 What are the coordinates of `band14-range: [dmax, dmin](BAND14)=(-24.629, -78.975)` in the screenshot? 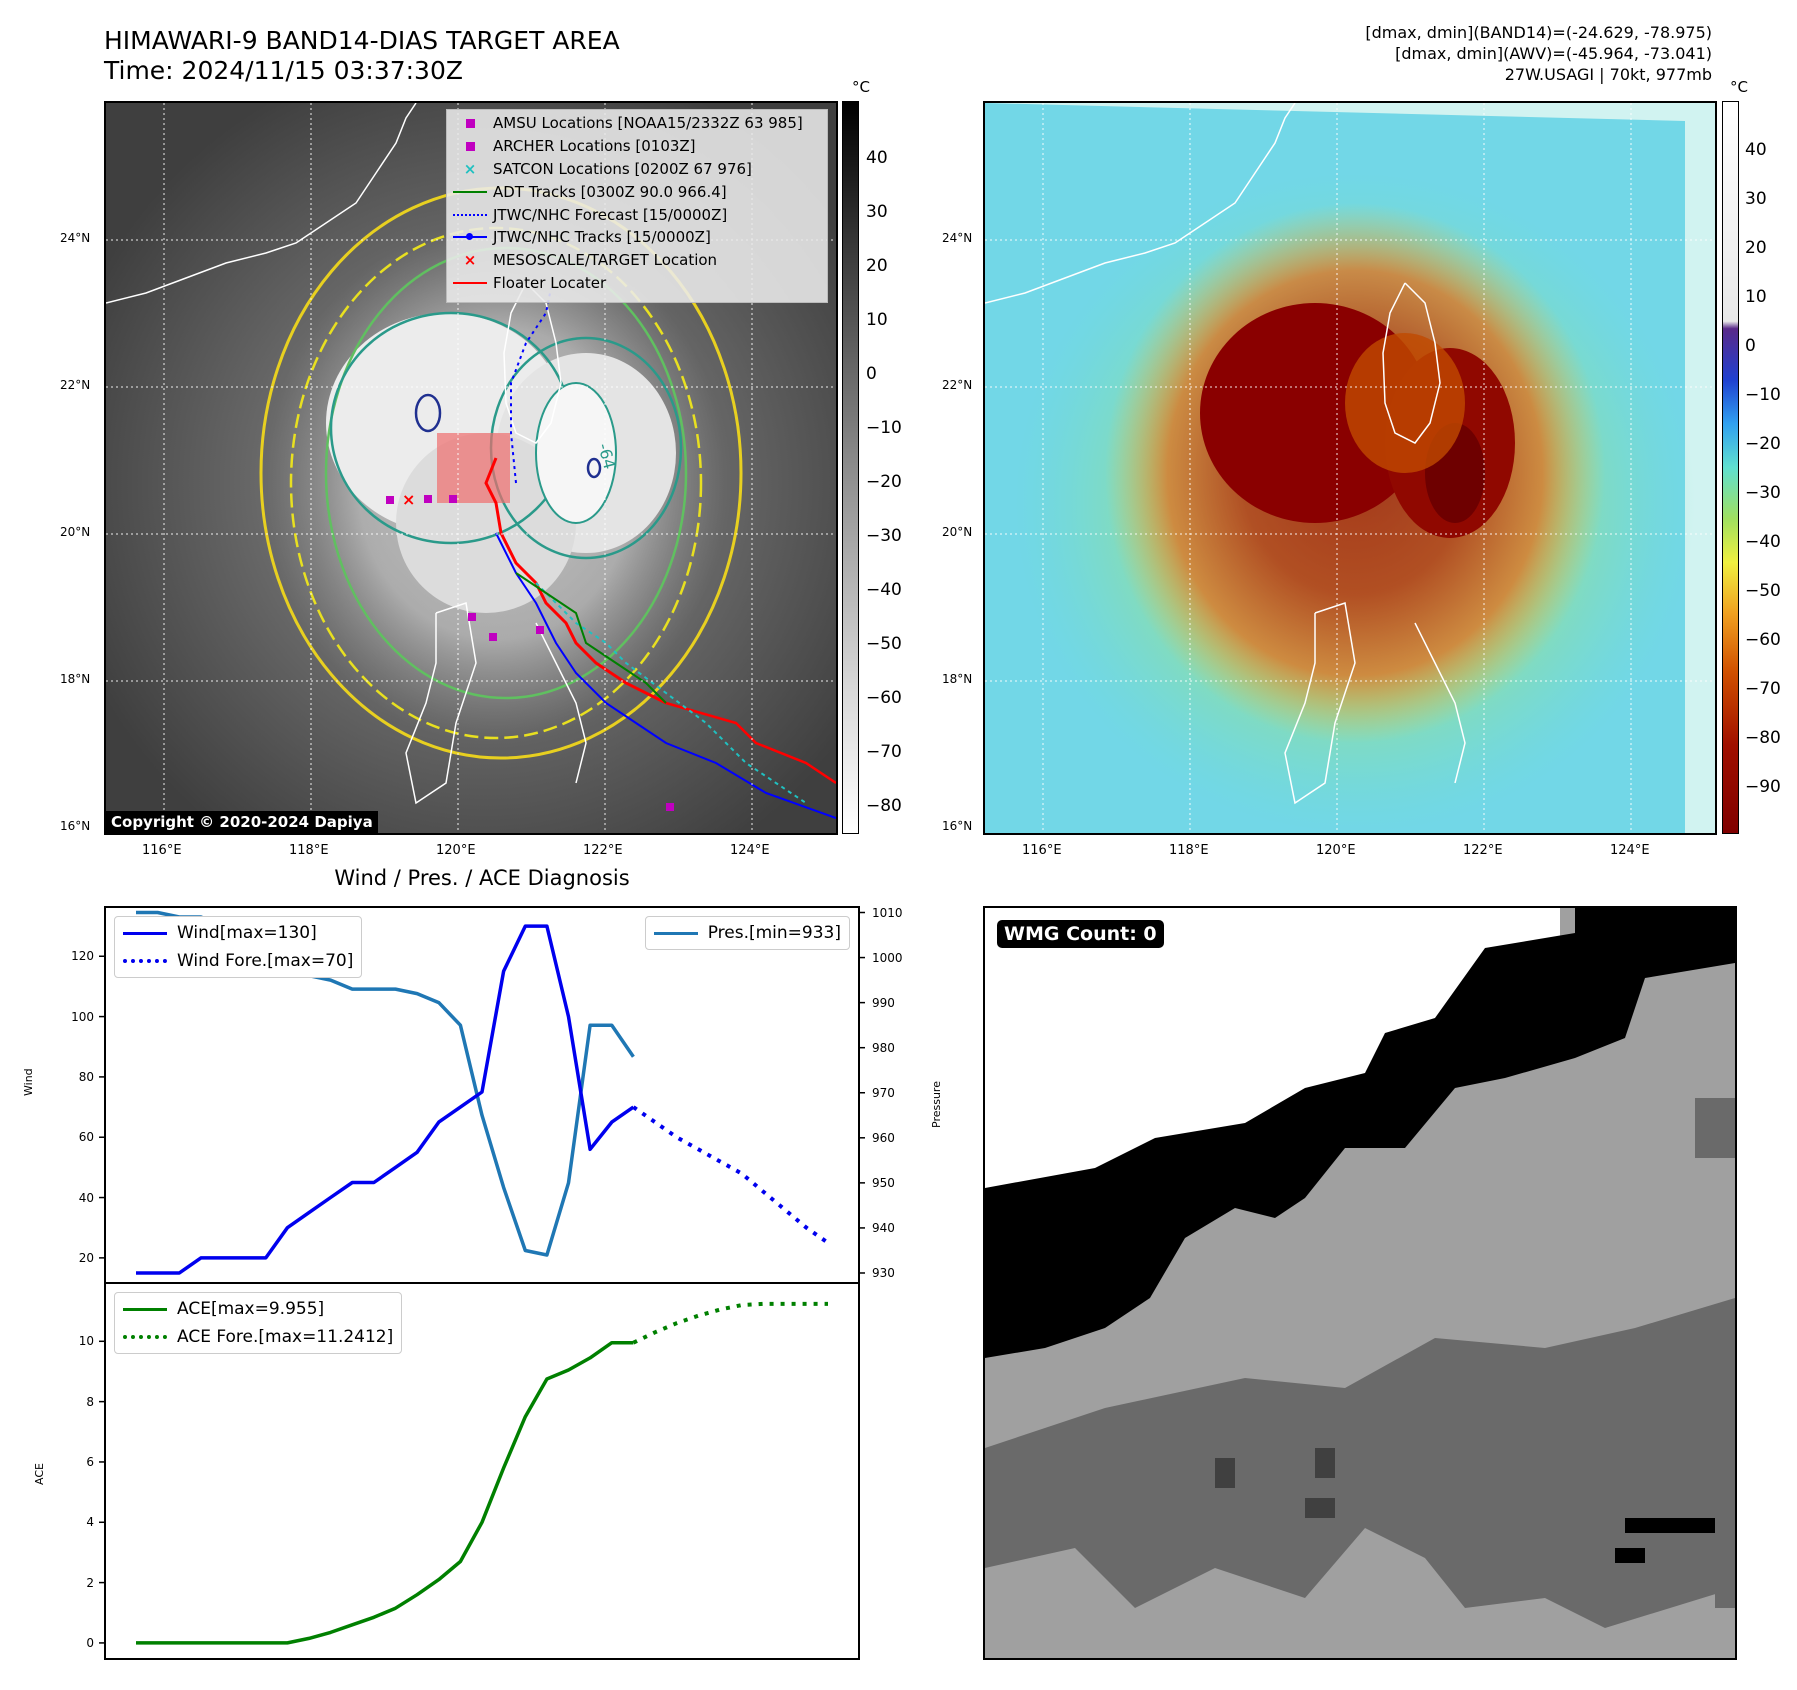 It's located at (1538, 32).